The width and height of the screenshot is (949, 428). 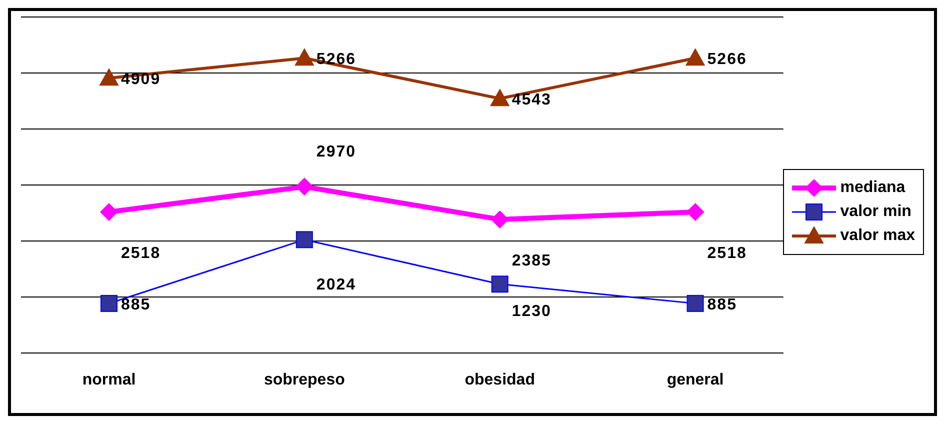 What do you see at coordinates (876, 212) in the screenshot?
I see `legend-label: valor min` at bounding box center [876, 212].